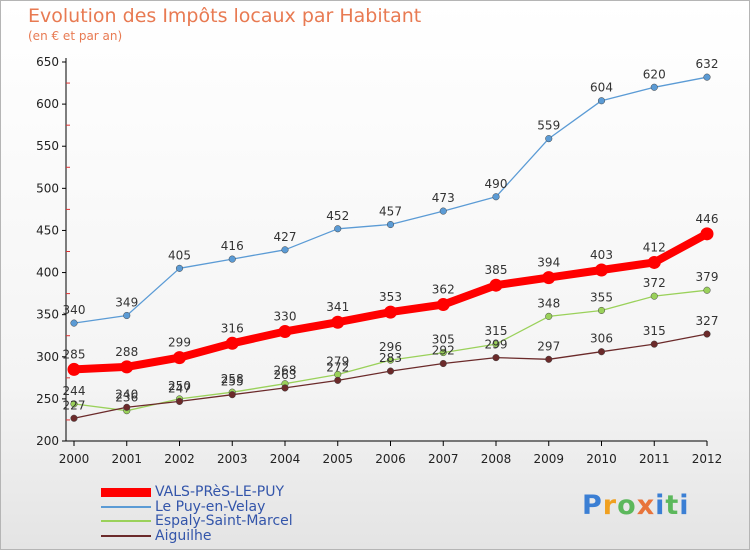  I want to click on brand-logo: Proxiti, so click(636, 505).